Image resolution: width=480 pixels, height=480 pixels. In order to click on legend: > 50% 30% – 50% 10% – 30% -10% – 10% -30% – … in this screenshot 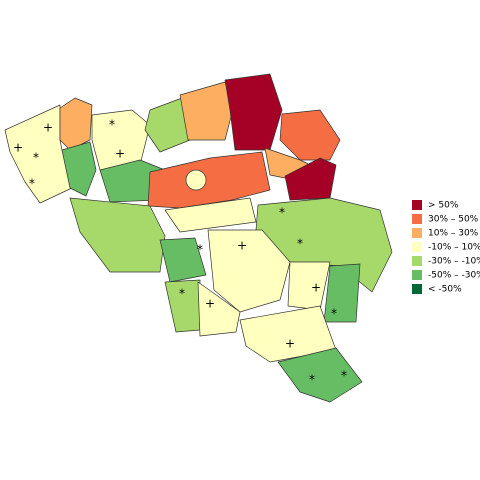, I will do `click(446, 247)`.